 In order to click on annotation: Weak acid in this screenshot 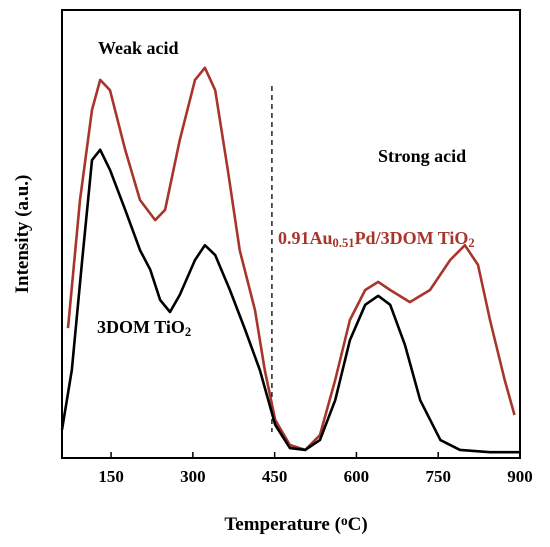, I will do `click(138, 48)`.